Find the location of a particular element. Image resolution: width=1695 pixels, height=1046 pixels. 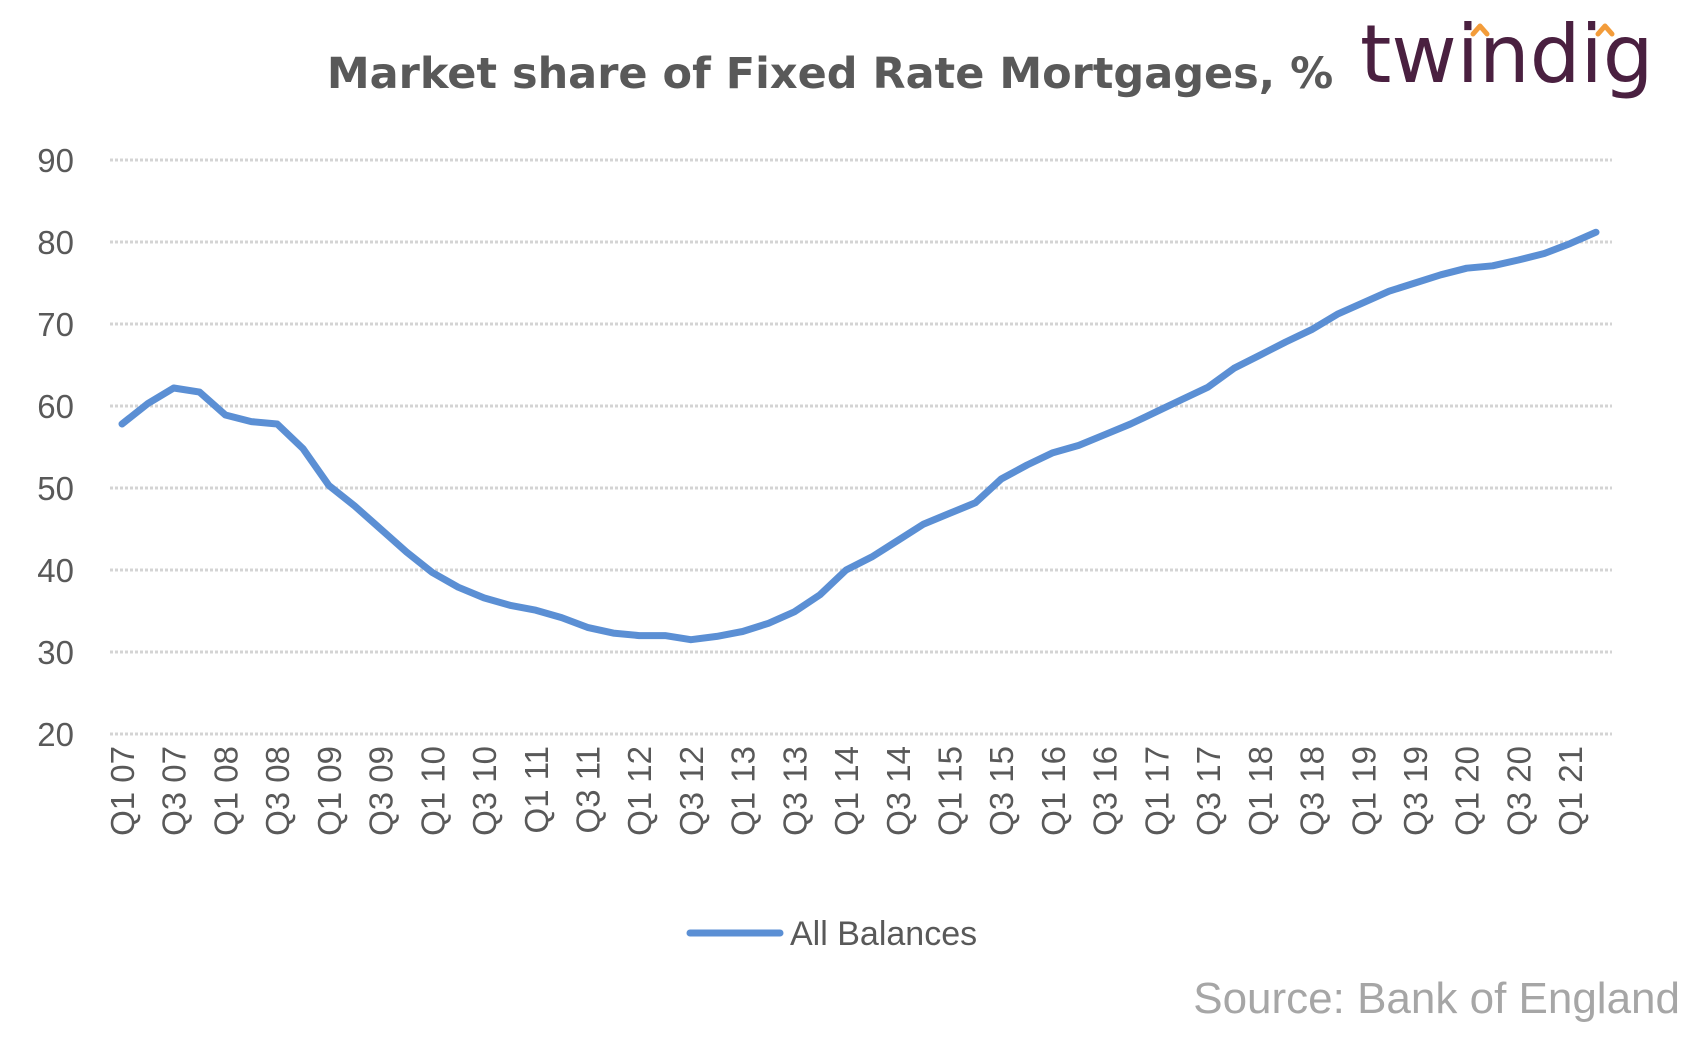

y-tick-label: 40 is located at coordinates (55, 570).